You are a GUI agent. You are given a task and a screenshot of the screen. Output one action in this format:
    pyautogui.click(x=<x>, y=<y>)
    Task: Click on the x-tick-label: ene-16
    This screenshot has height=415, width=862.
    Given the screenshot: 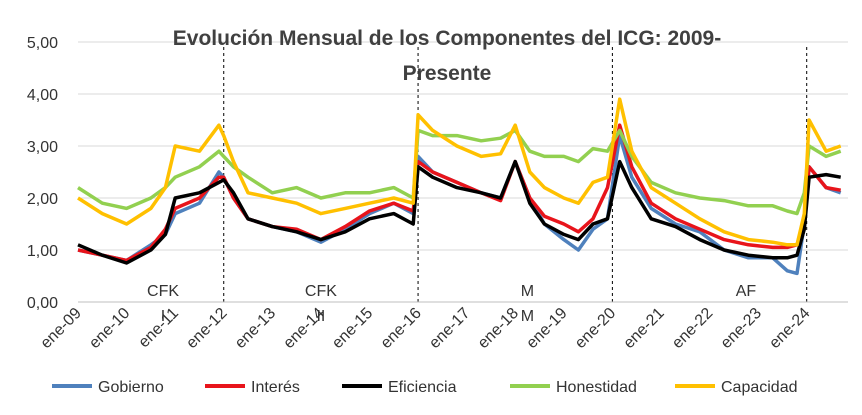 What is the action you would take?
    pyautogui.click(x=401, y=328)
    